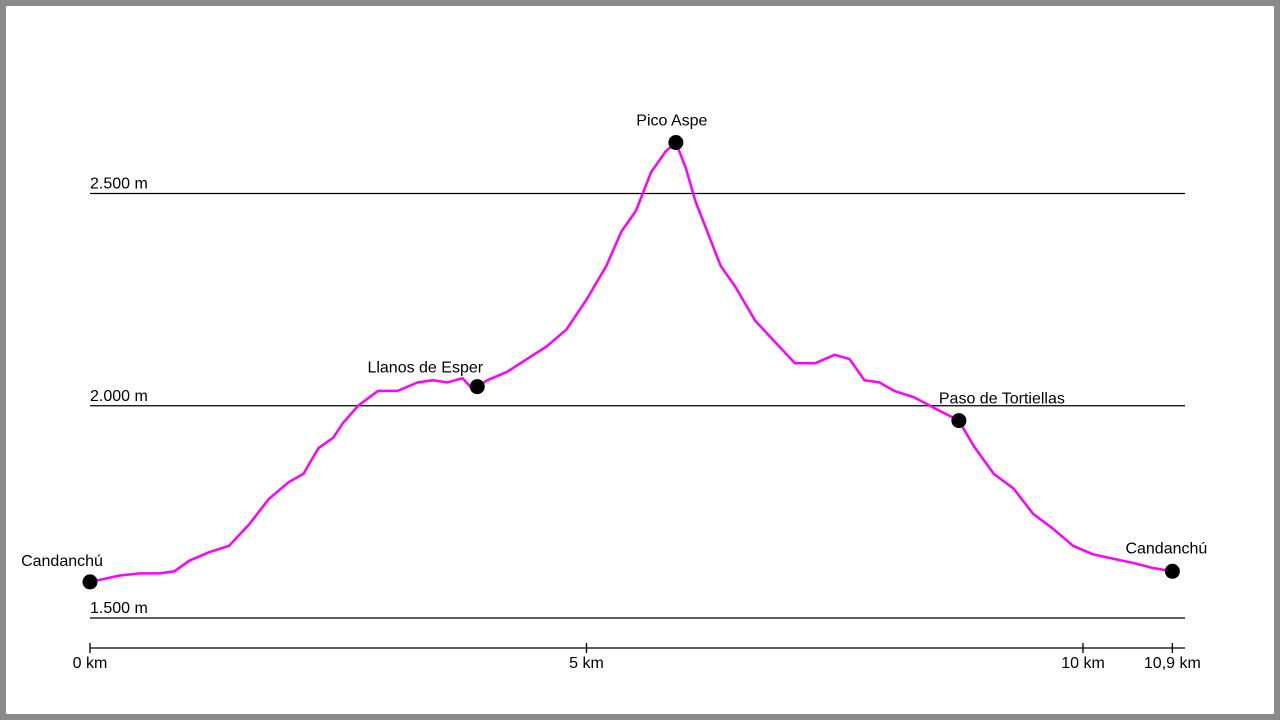 Image resolution: width=1280 pixels, height=720 pixels. I want to click on y-tick-label: 2.500 m, so click(119, 184).